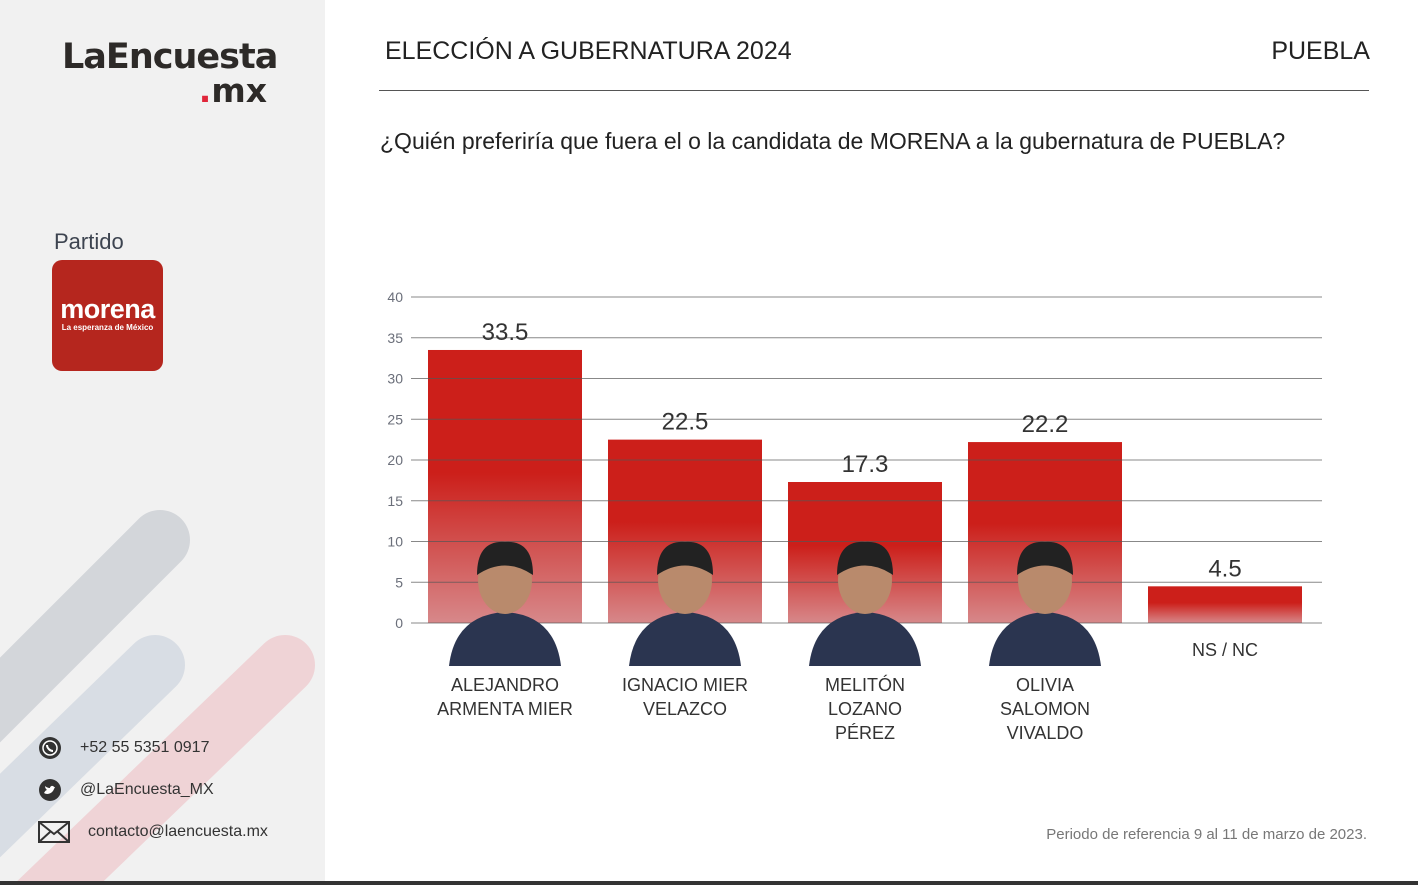  I want to click on contact-twitter: @LaEncuesta_MX, so click(126, 790).